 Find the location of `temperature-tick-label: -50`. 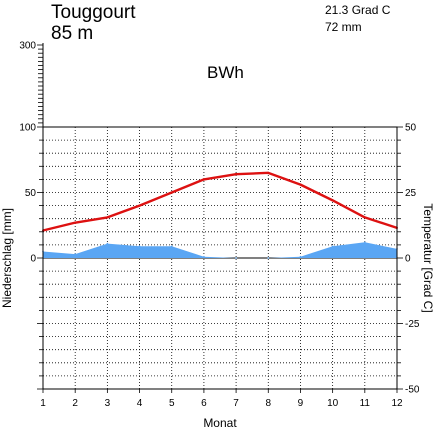

temperature-tick-label: -50 is located at coordinates (412, 390).